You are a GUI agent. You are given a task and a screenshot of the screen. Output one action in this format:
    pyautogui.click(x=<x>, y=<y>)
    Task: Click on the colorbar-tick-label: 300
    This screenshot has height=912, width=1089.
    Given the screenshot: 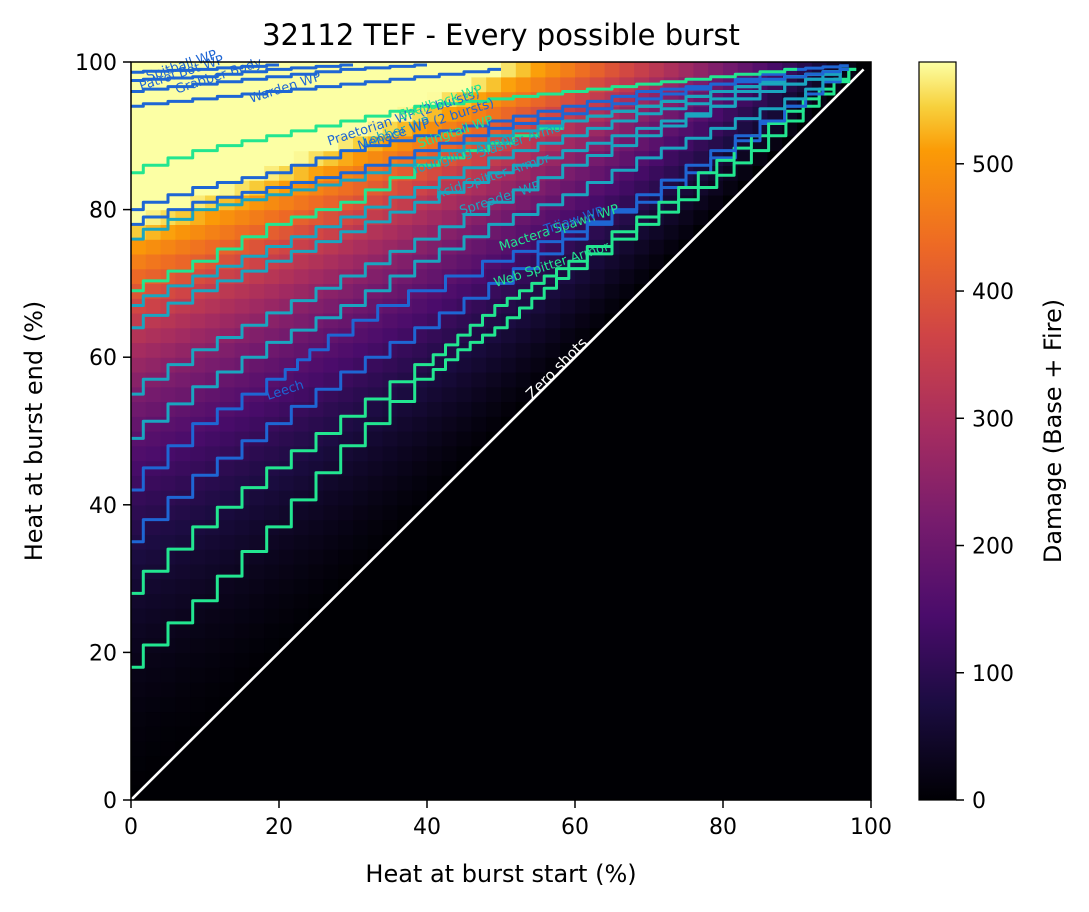 What is the action you would take?
    pyautogui.click(x=993, y=419)
    